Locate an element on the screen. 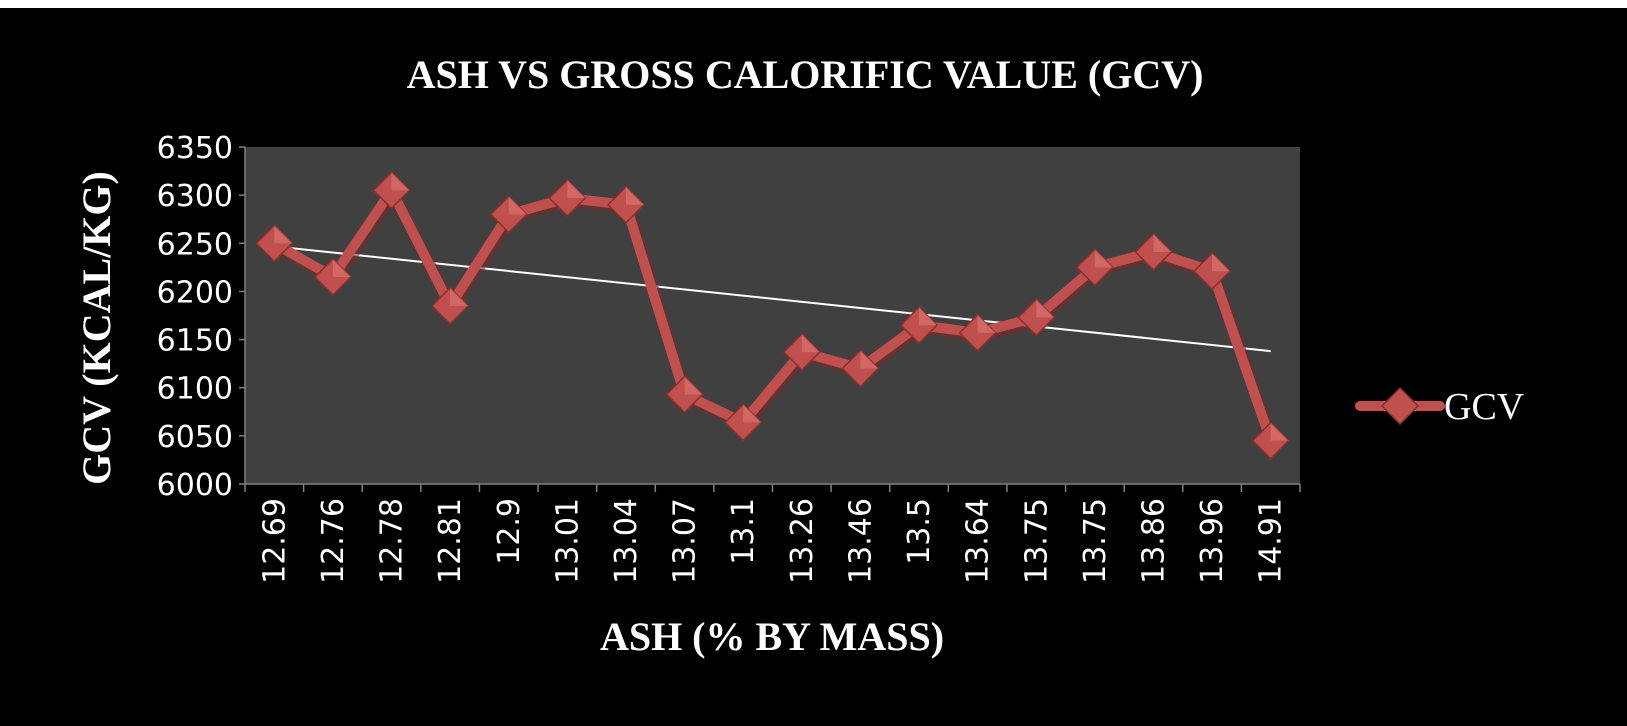 The image size is (1627, 726). x-tick-label: 13.86 is located at coordinates (1153, 541).